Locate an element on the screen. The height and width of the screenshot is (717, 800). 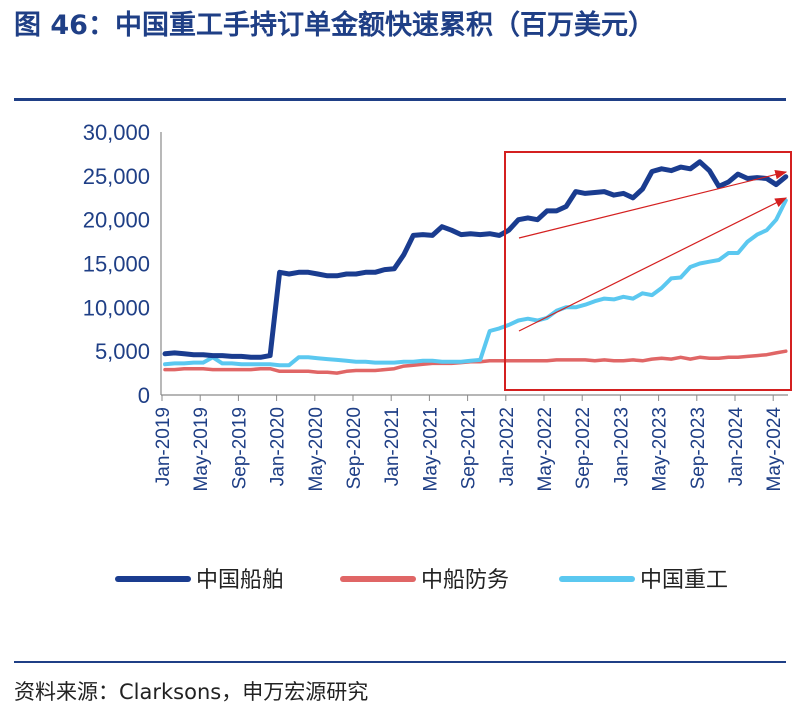
y-tick-label: 0 is located at coordinates (144, 395).